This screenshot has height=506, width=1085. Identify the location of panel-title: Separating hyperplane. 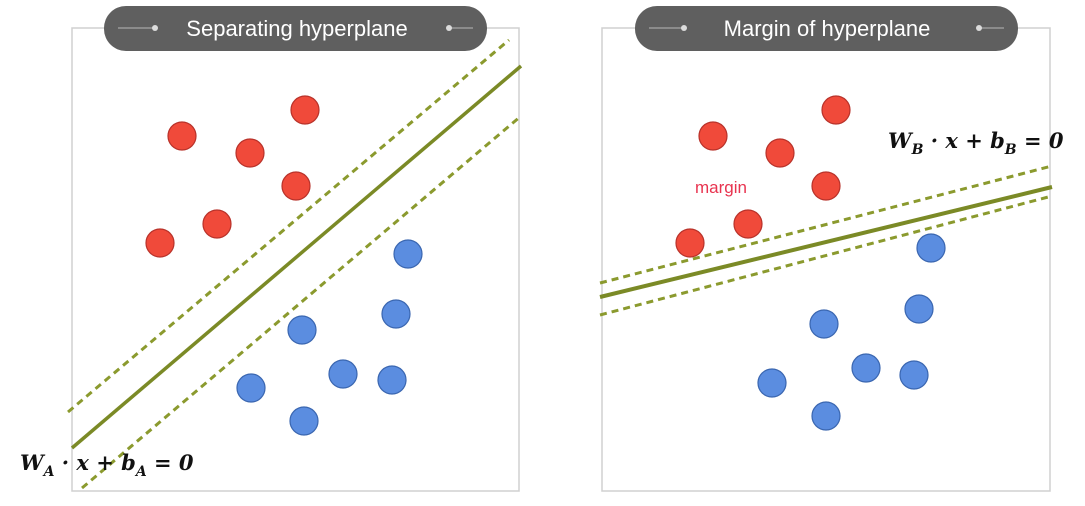
(296, 28).